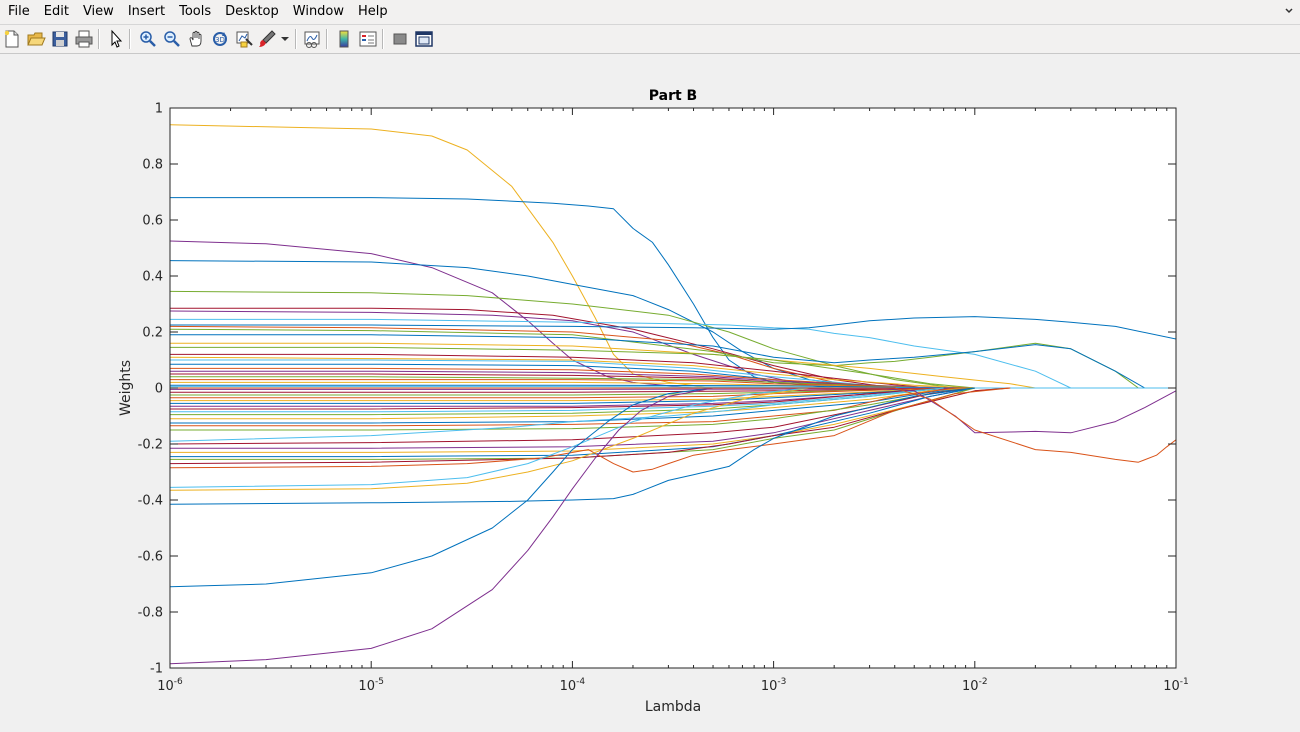  Describe the element at coordinates (252, 11) in the screenshot. I see `menu-desktop: Desktop` at that location.